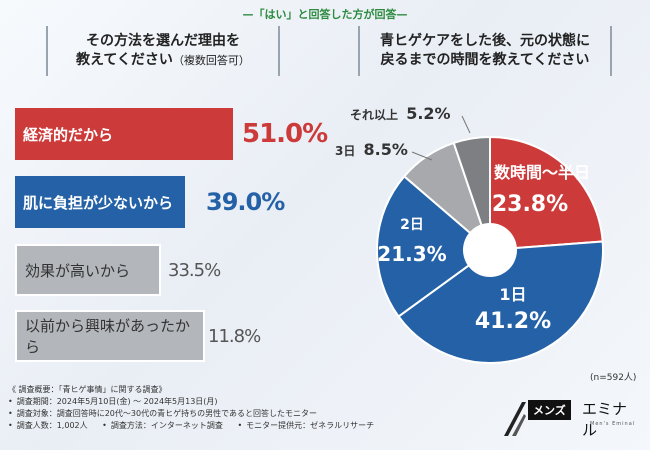 Image resolution: width=650 pixels, height=450 pixels. What do you see at coordinates (515, 419) in the screenshot?
I see `logo-mark-icon` at bounding box center [515, 419].